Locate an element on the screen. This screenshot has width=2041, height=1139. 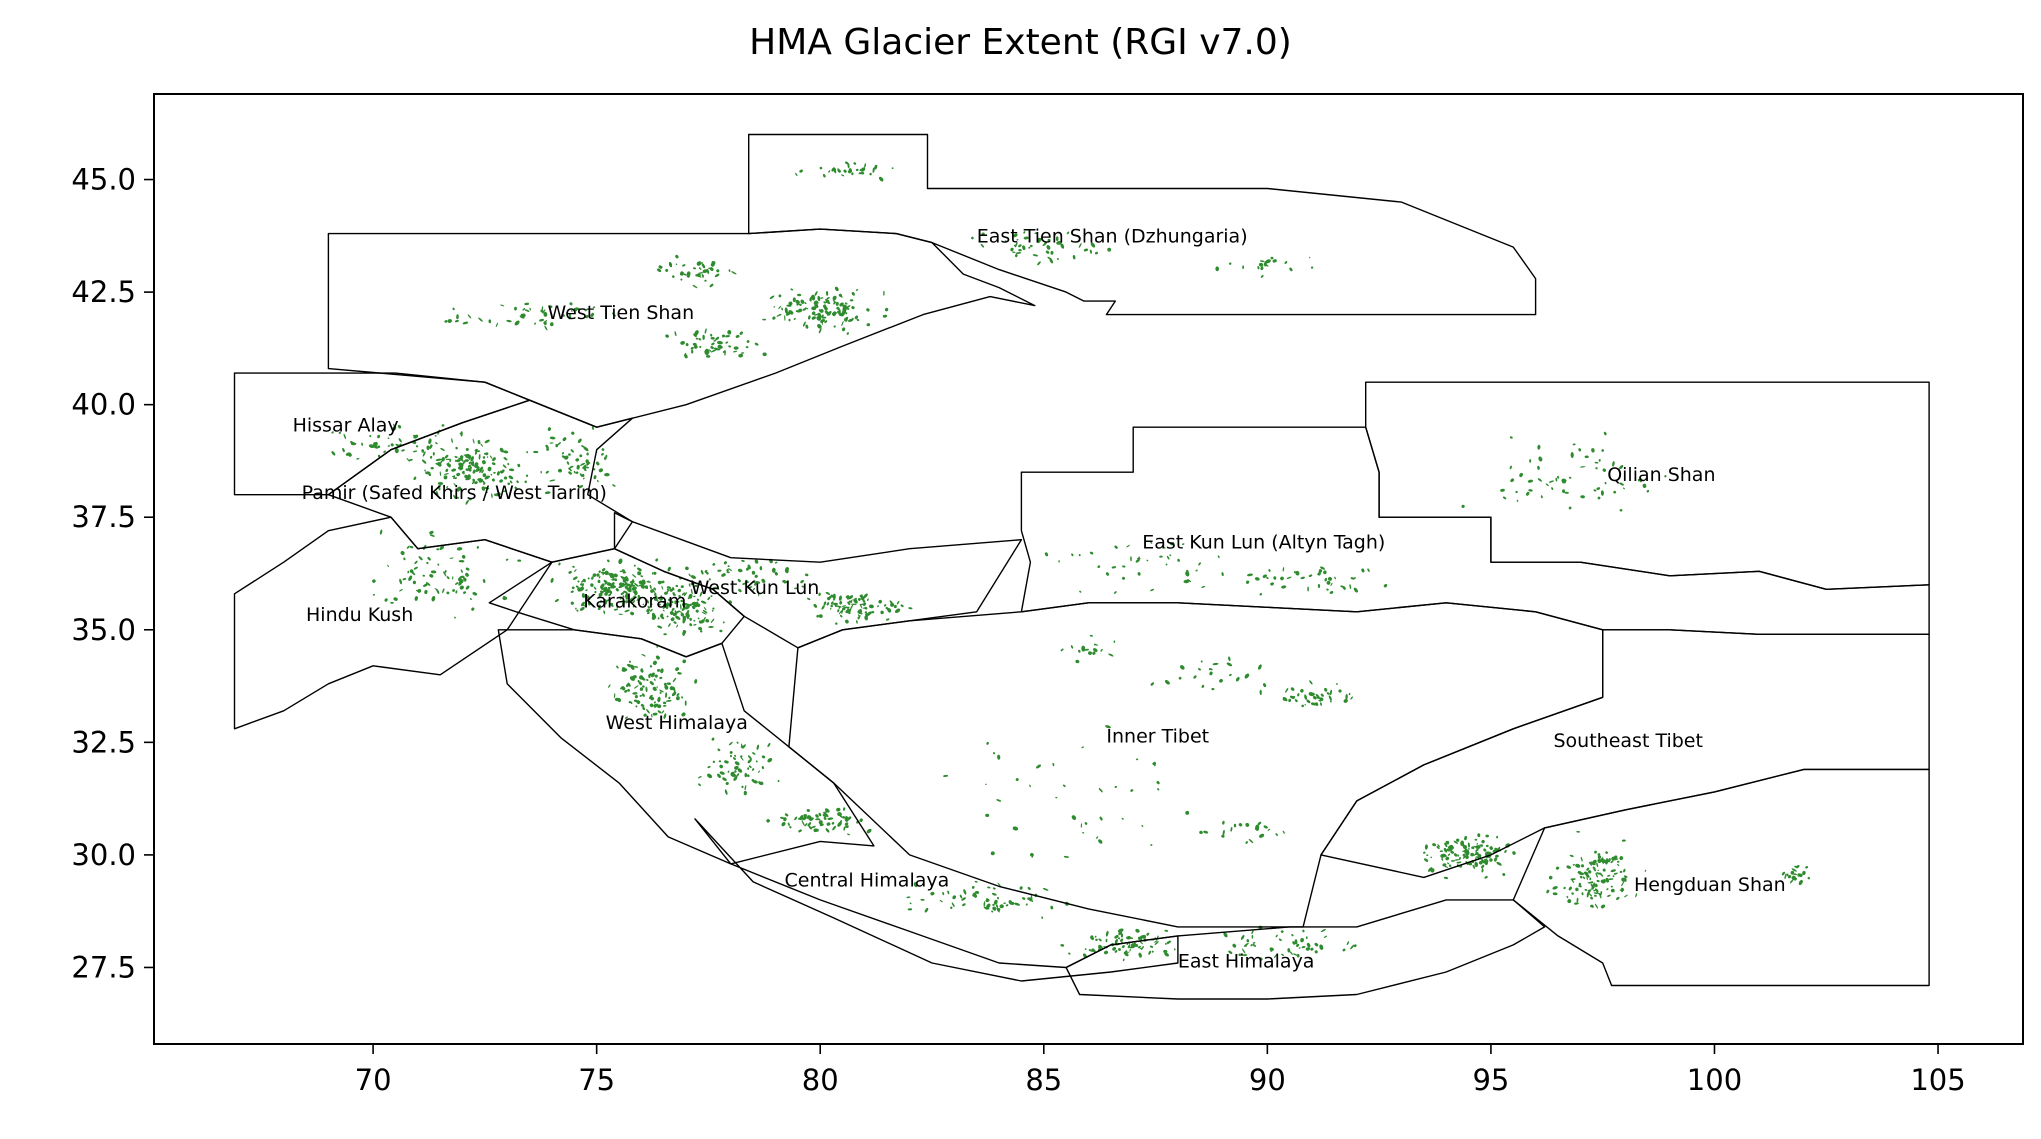
region-label: Hindu Kush is located at coordinates (359, 615).